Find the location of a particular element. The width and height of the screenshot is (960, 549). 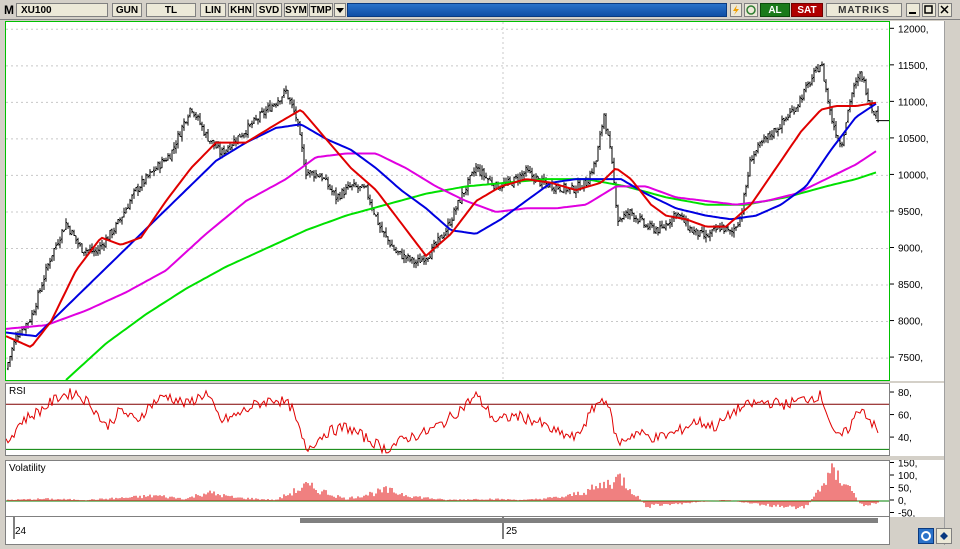

volatility-chart is located at coordinates (447, 486).